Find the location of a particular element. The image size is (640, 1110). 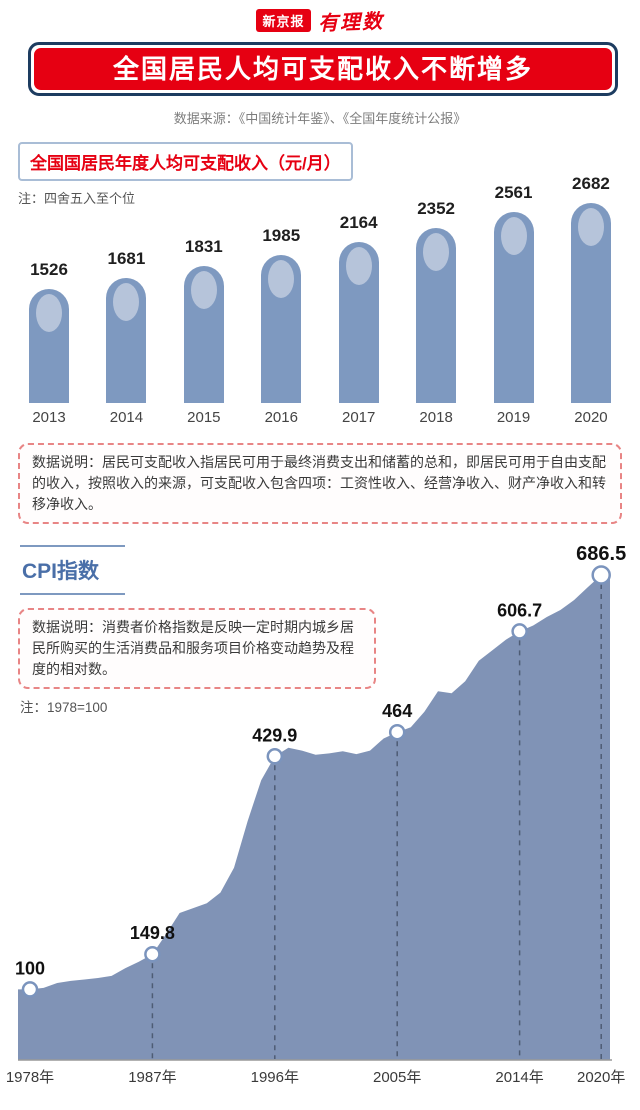

bar-year-label: 2015 is located at coordinates (204, 417).